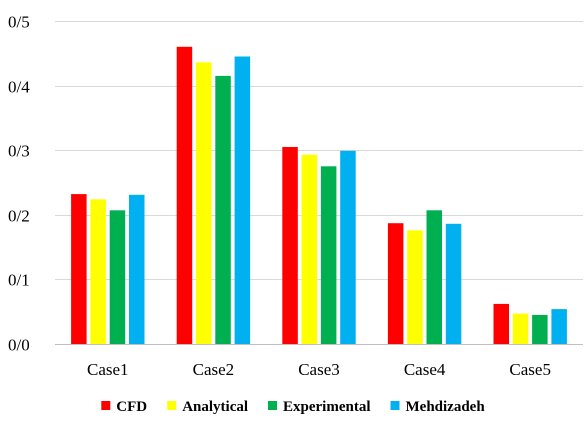 This screenshot has height=426, width=586. What do you see at coordinates (327, 407) in the screenshot?
I see `legend-label: Experimental` at bounding box center [327, 407].